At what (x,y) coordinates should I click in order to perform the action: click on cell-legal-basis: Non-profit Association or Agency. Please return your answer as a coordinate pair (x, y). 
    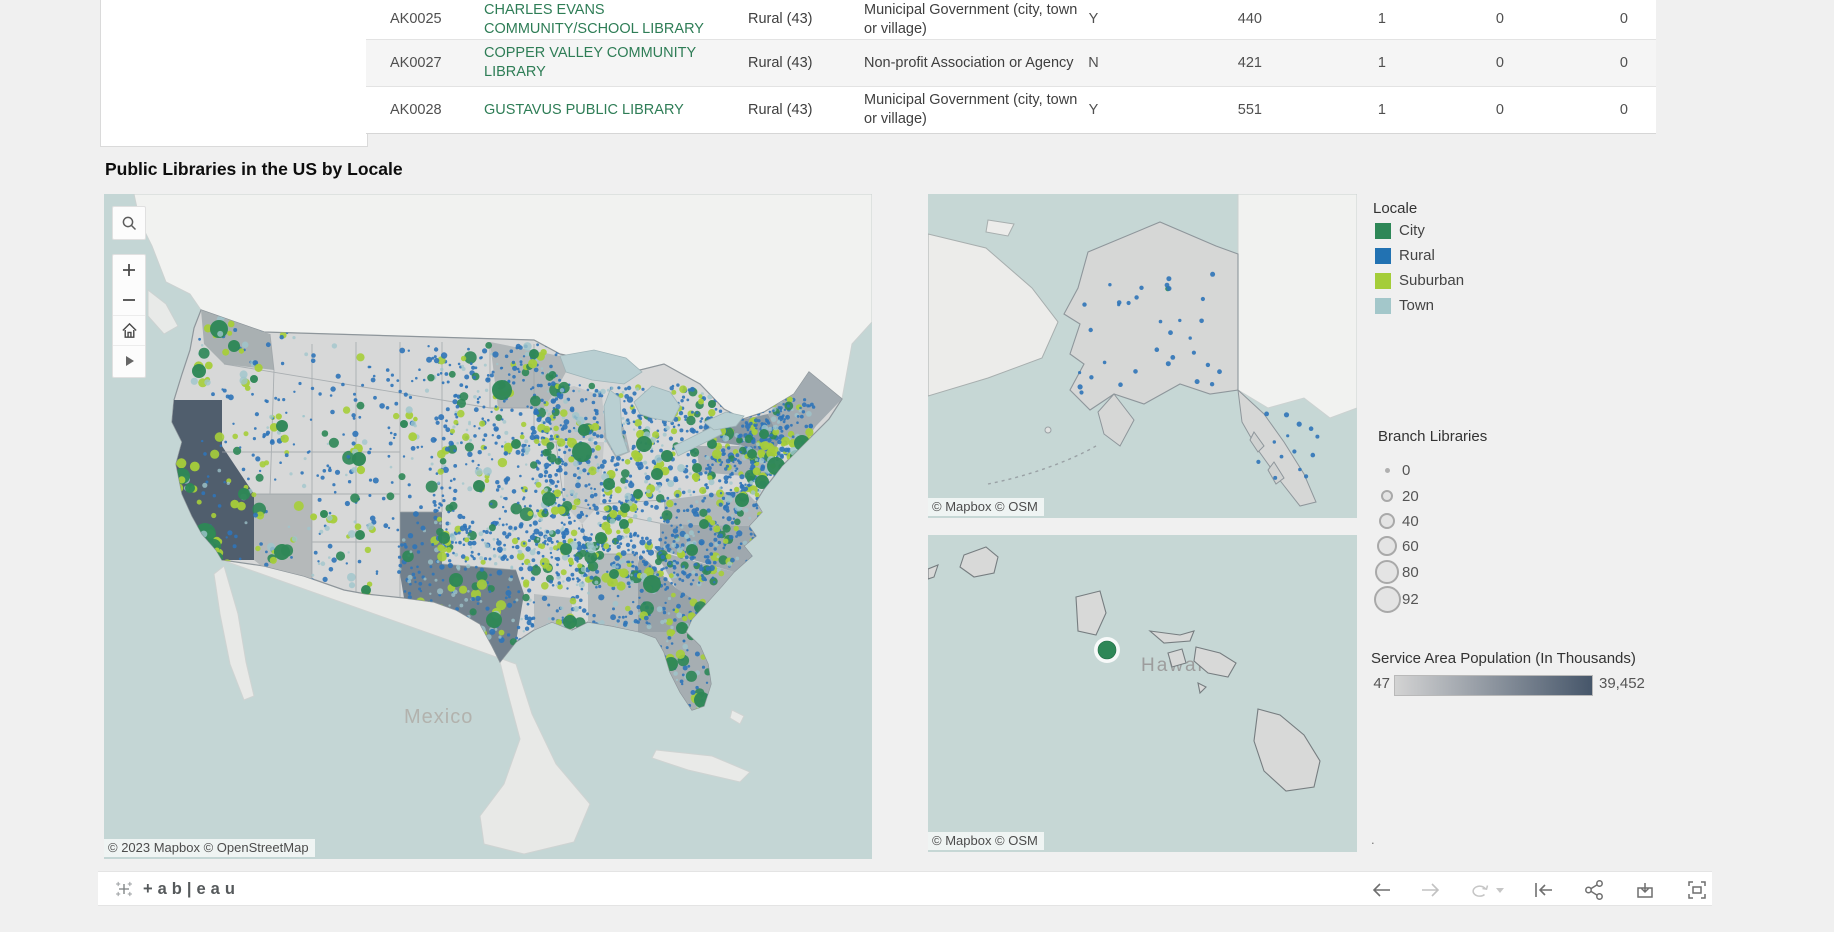
    Looking at the image, I should click on (969, 62).